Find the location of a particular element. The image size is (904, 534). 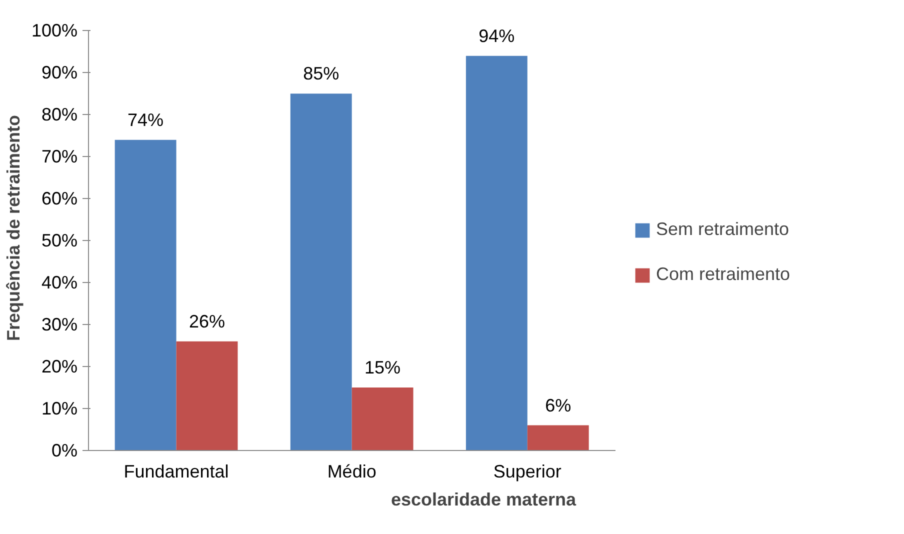

data-label: 85% is located at coordinates (321, 74).